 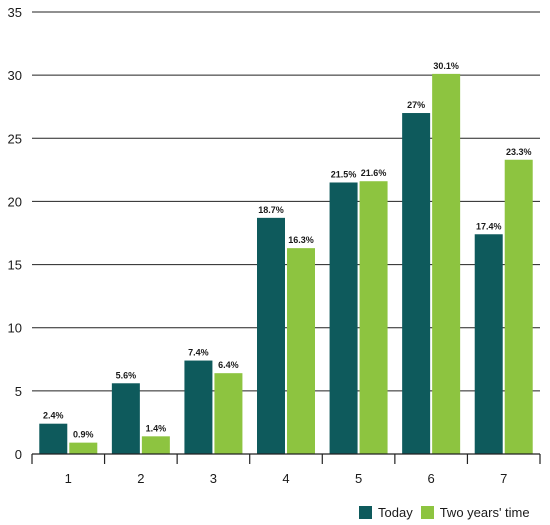 What do you see at coordinates (15, 265) in the screenshot?
I see `y-tick-label: 15` at bounding box center [15, 265].